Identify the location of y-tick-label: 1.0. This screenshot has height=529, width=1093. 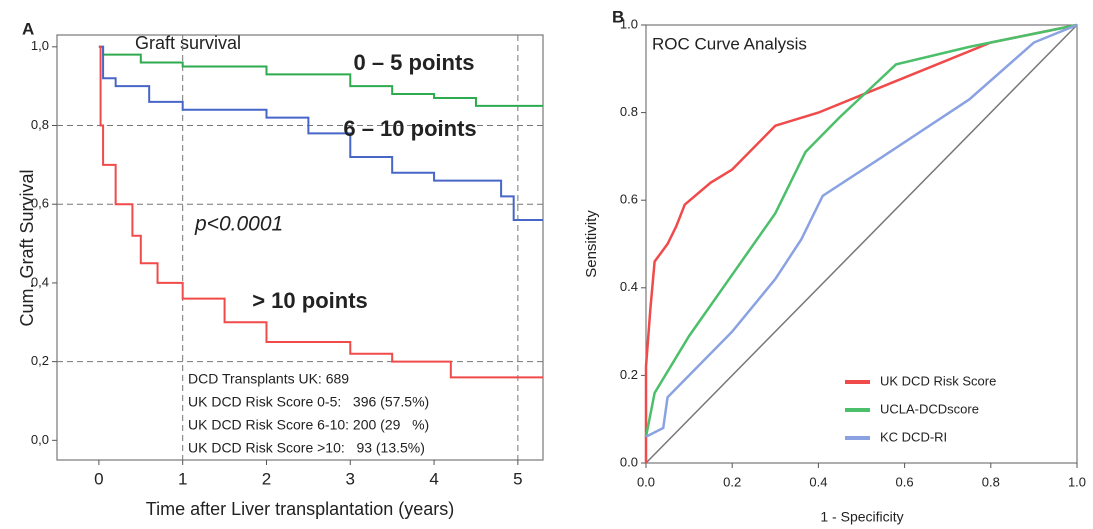
(629, 23).